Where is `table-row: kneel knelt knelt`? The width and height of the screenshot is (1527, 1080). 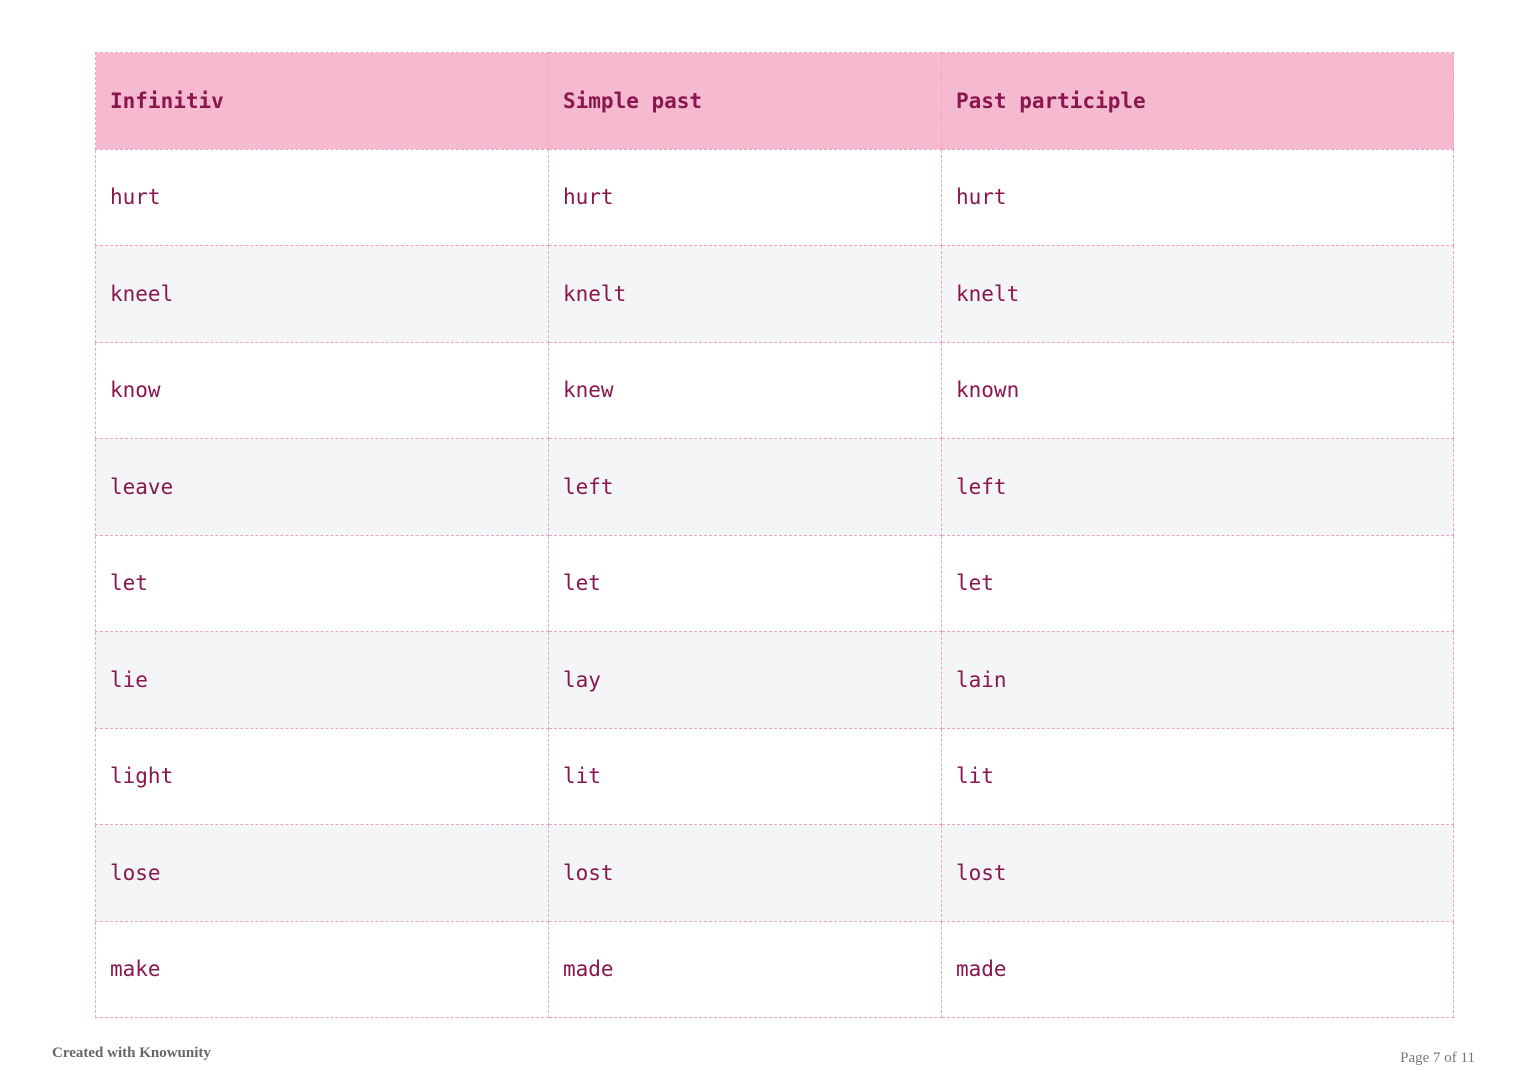
table-row: kneel knelt knelt is located at coordinates (774, 294).